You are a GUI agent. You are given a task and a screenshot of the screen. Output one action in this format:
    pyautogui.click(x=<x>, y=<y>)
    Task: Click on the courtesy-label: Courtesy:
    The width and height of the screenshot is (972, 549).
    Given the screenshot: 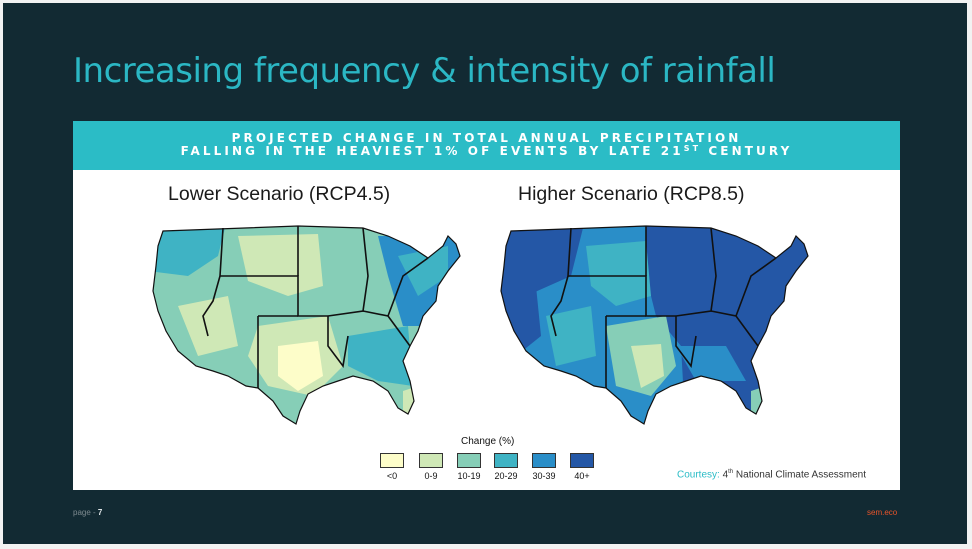 What is the action you would take?
    pyautogui.click(x=698, y=475)
    